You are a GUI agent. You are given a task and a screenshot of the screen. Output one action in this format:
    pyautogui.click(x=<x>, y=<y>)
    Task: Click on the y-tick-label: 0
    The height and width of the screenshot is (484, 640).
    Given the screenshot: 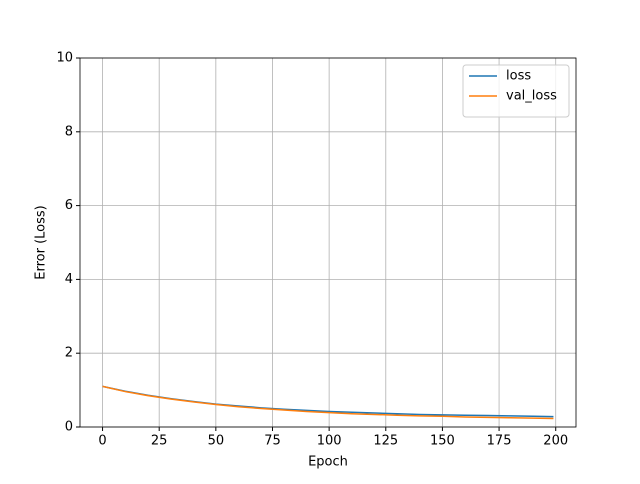 What is the action you would take?
    pyautogui.click(x=69, y=427)
    